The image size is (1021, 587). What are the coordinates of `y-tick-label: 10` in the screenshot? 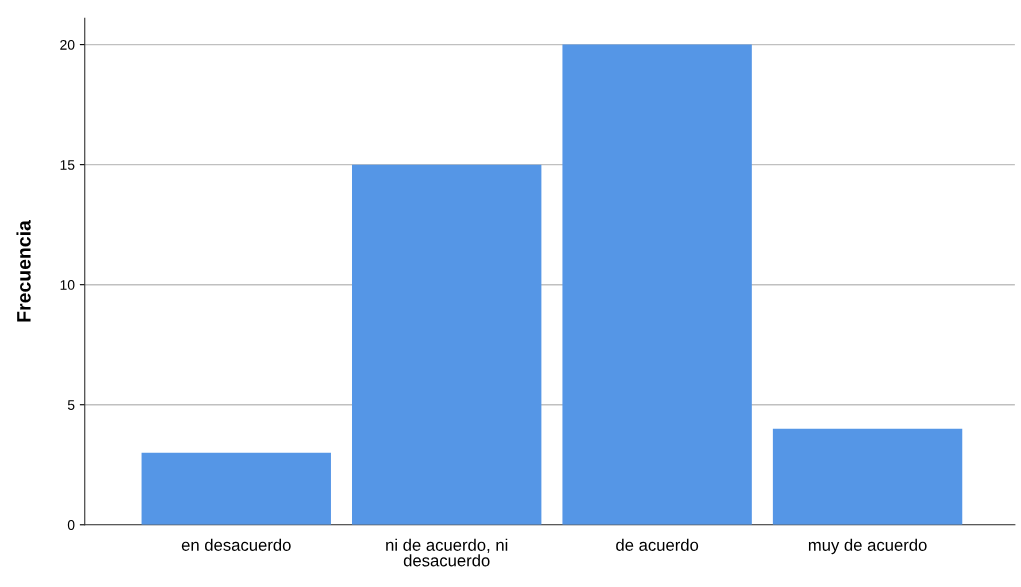 It's located at (67, 285).